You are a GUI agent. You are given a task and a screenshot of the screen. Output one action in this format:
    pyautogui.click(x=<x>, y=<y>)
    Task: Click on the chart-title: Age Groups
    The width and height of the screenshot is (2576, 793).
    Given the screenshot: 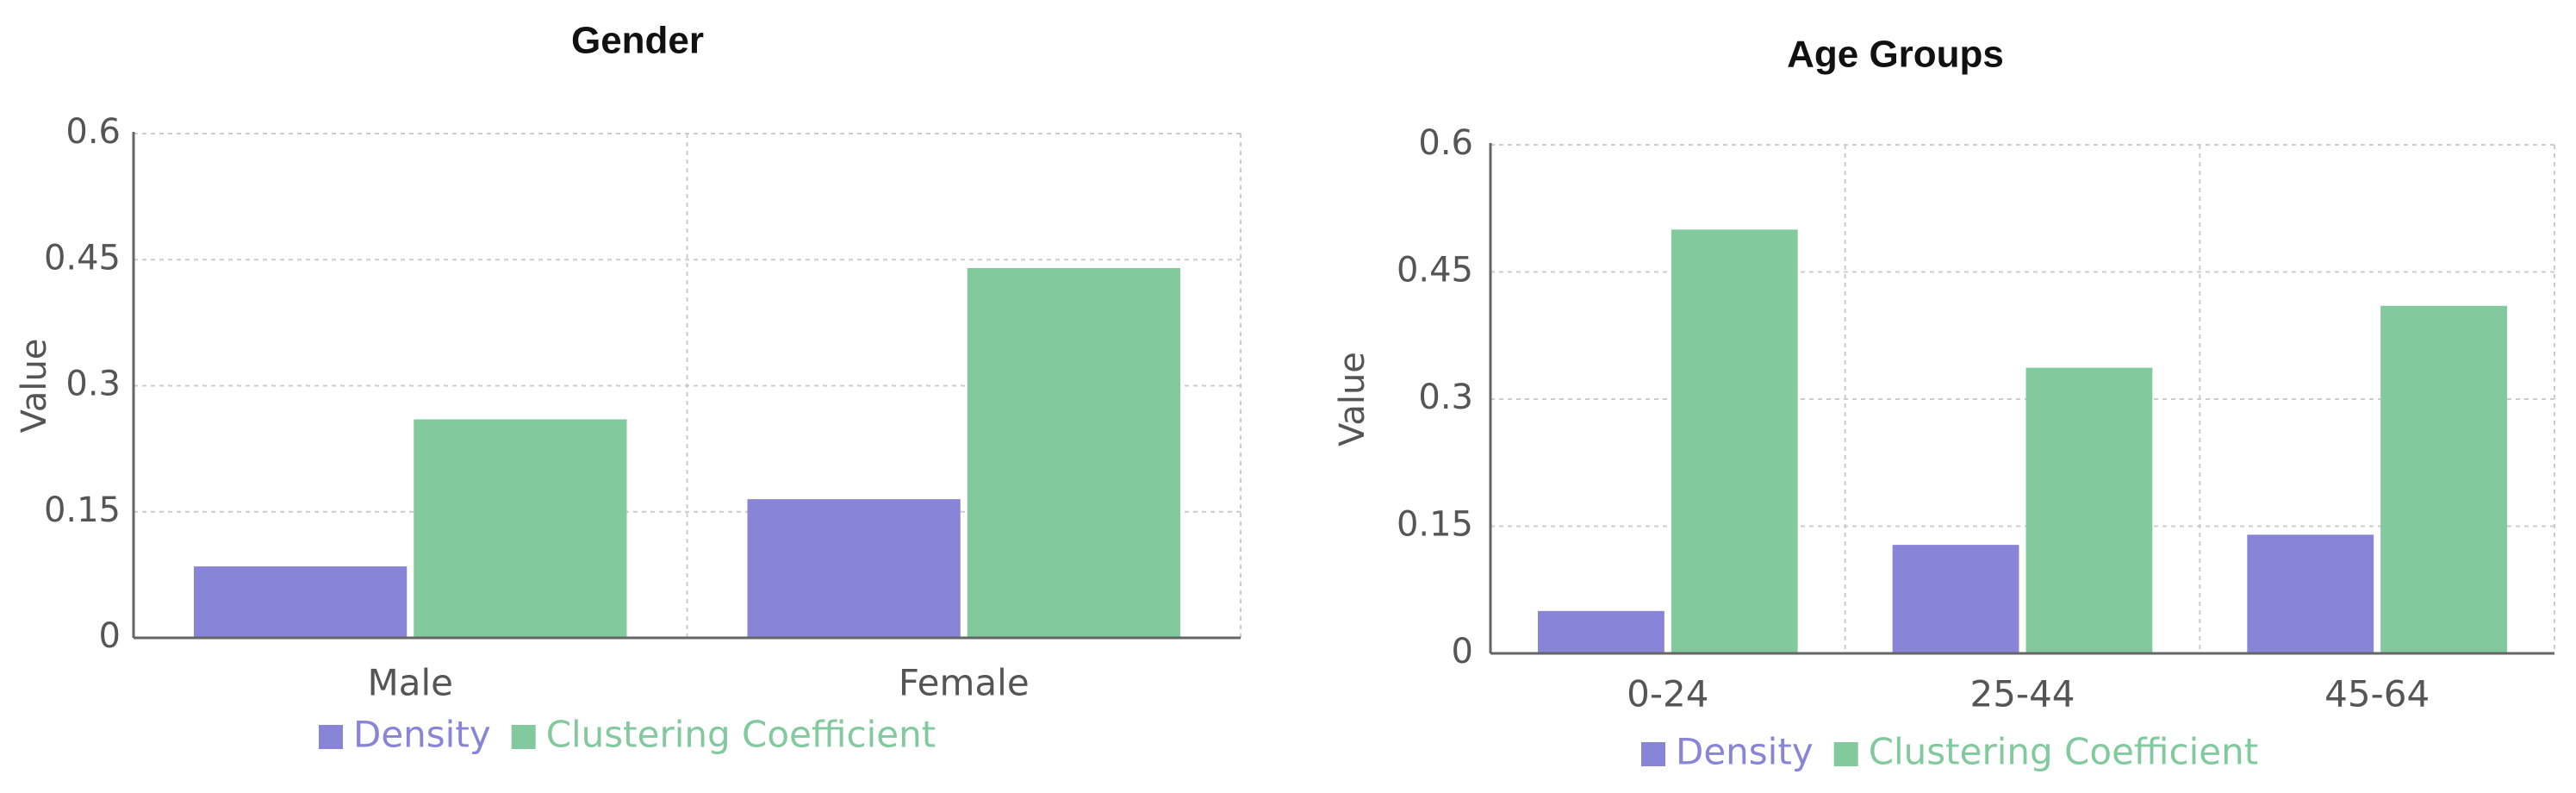 What is the action you would take?
    pyautogui.click(x=1896, y=55)
    